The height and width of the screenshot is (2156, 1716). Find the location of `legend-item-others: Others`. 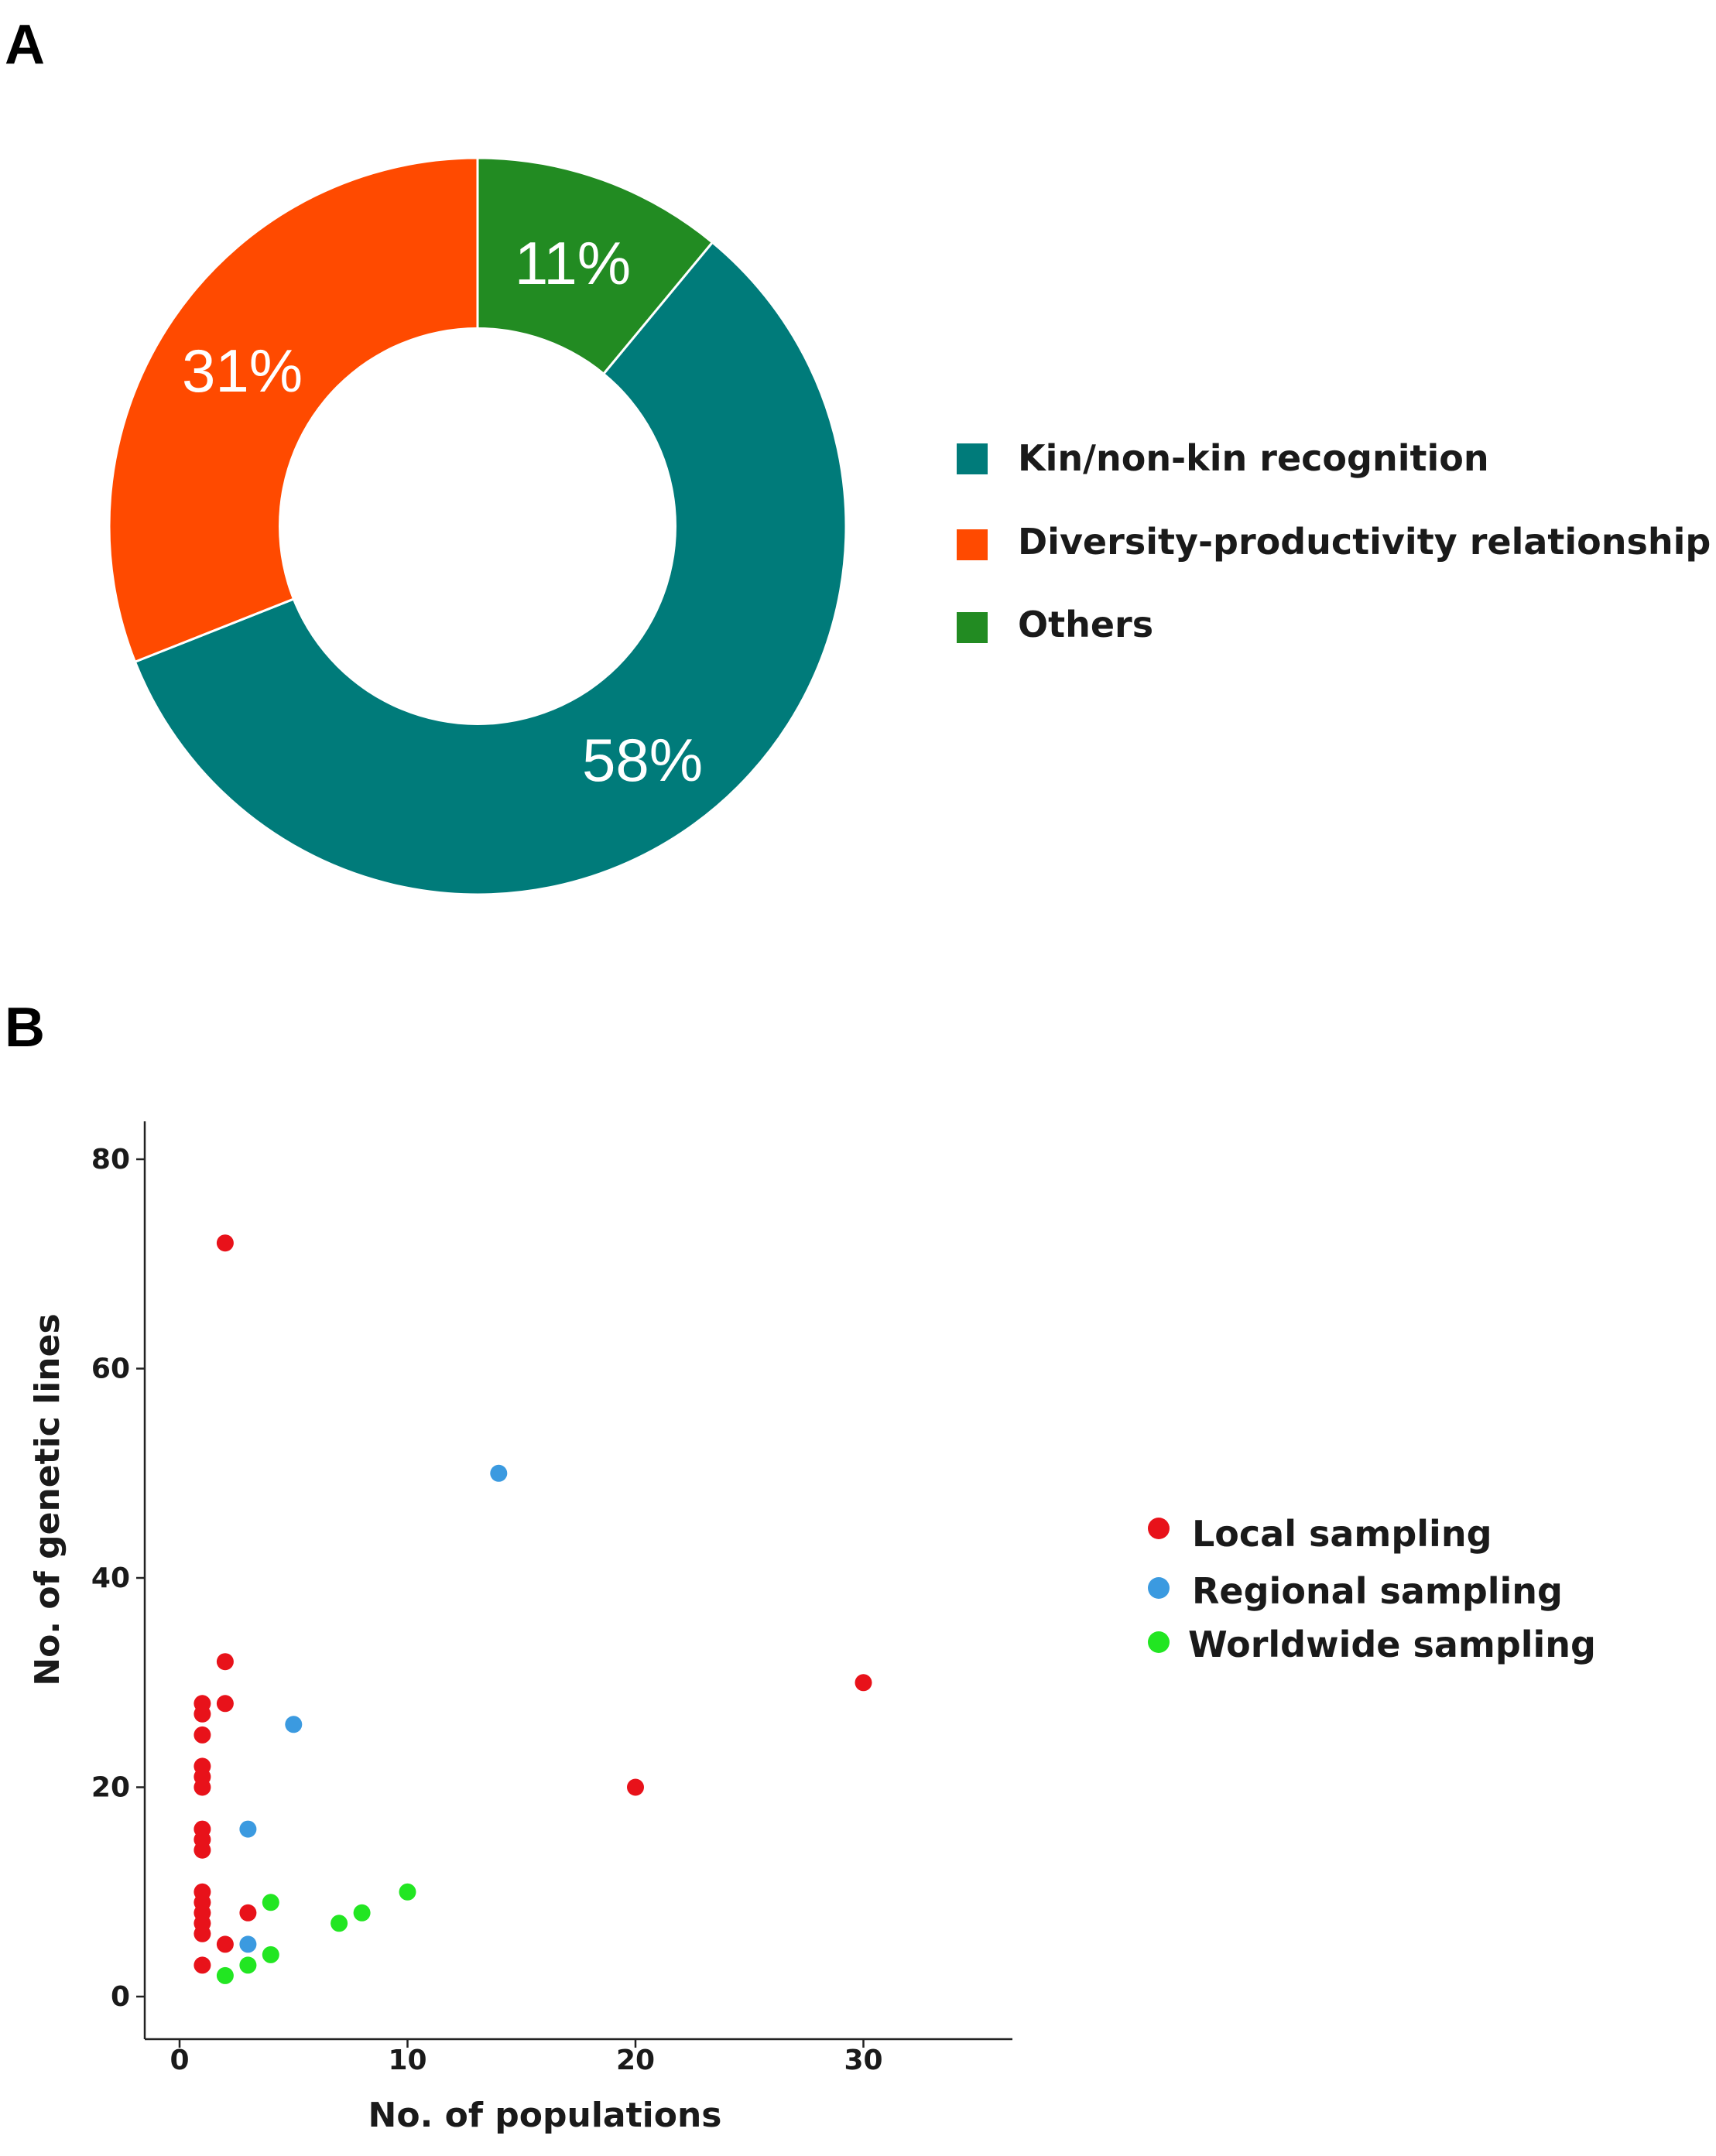

legend-item-others: Others is located at coordinates (1055, 624).